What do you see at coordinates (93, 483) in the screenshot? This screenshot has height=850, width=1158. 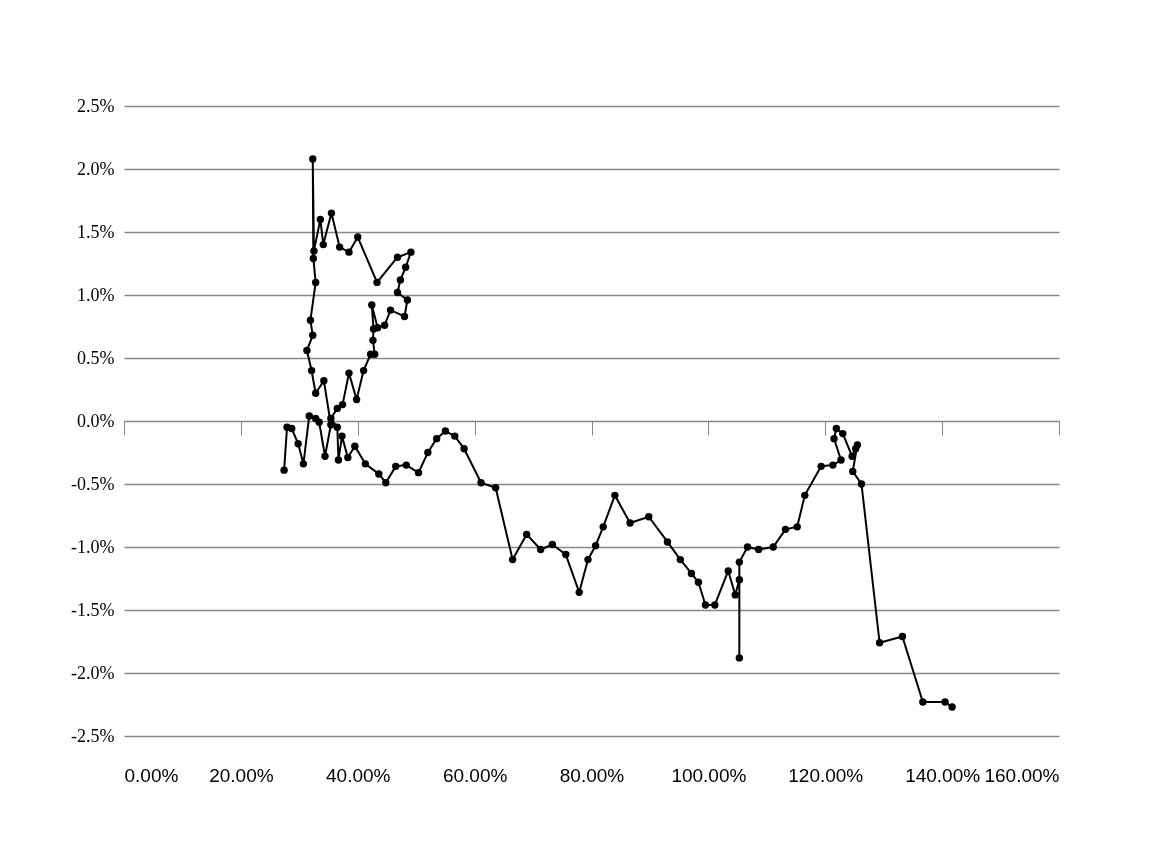 I see `y-tick-label: -0.5%` at bounding box center [93, 483].